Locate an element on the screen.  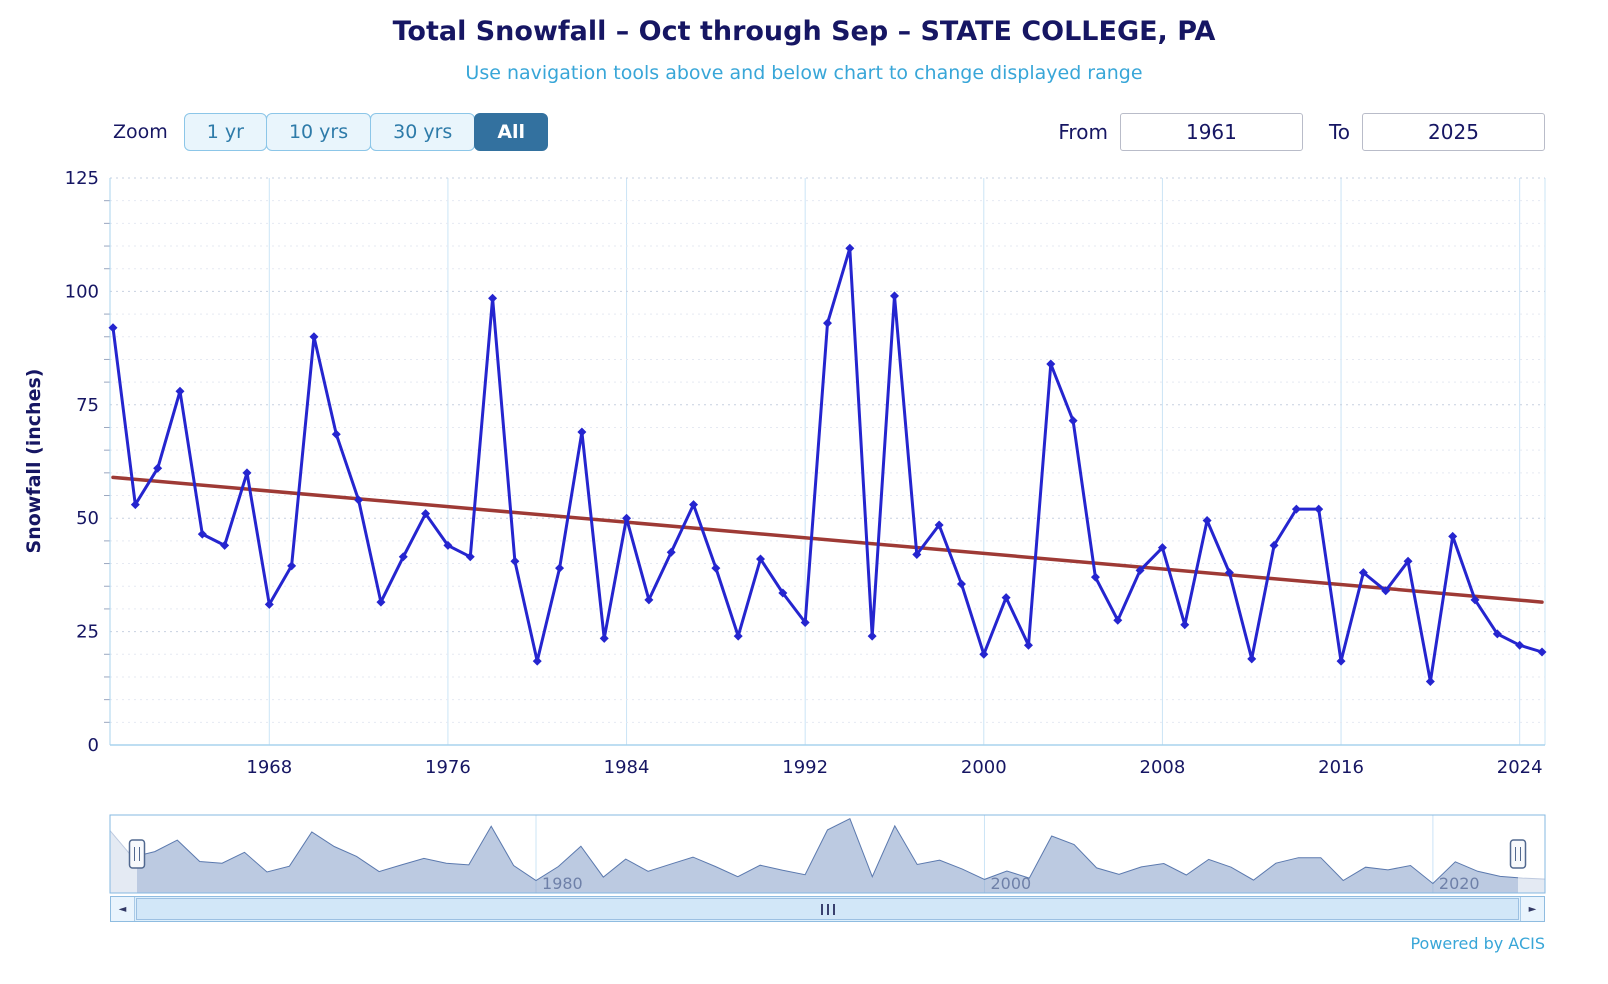
scrollbar-right-button: ► is located at coordinates (1532, 909).